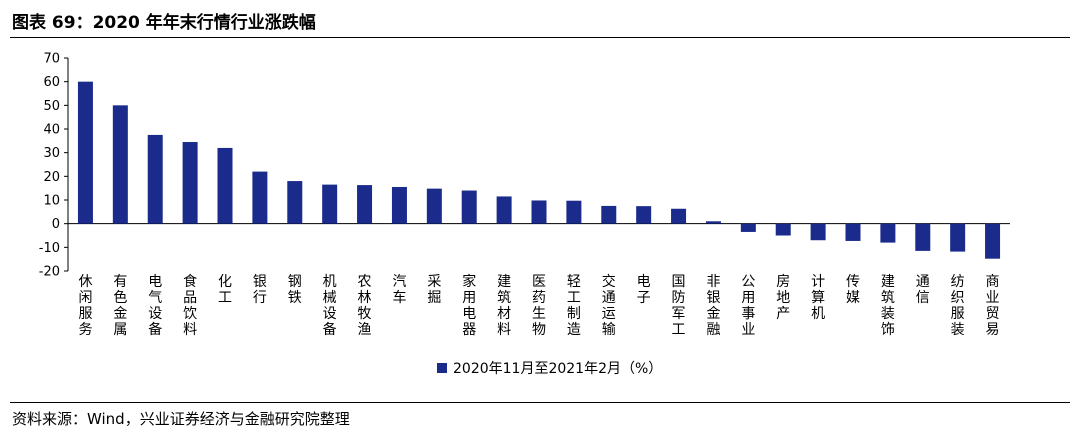  What do you see at coordinates (120, 306) in the screenshot?
I see `category-label: 有色金属` at bounding box center [120, 306].